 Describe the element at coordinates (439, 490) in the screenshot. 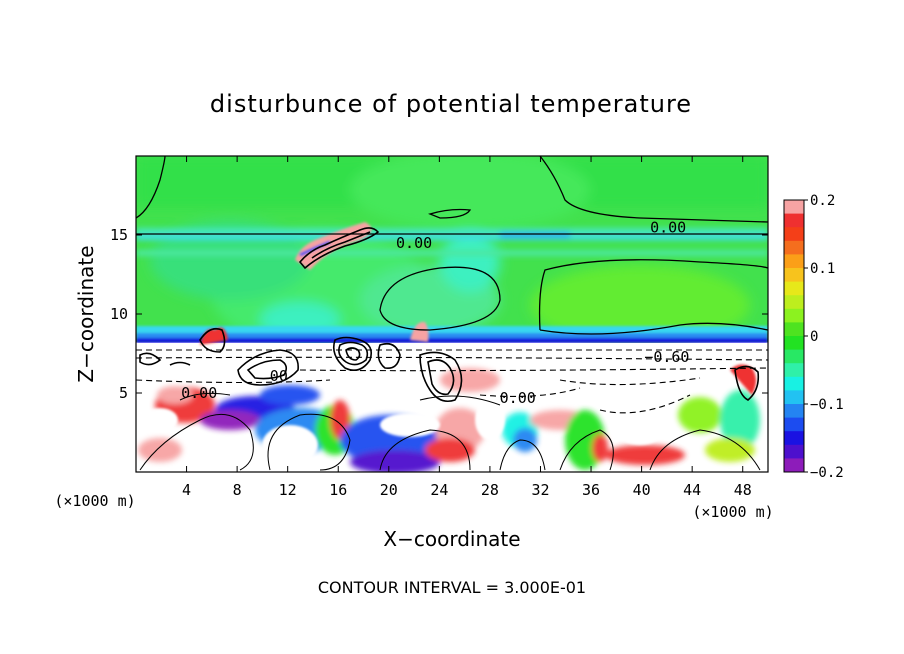

I see `x-tick-label: 24` at that location.